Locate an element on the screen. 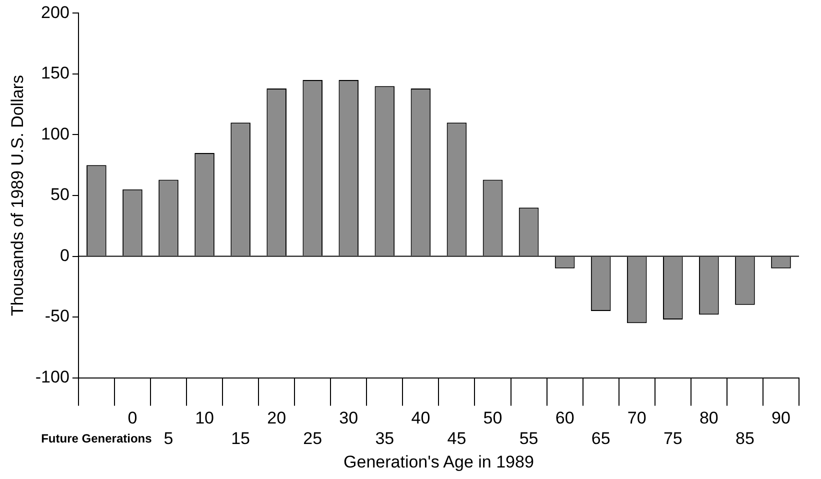  y-tick-label: -100 is located at coordinates (52, 376).